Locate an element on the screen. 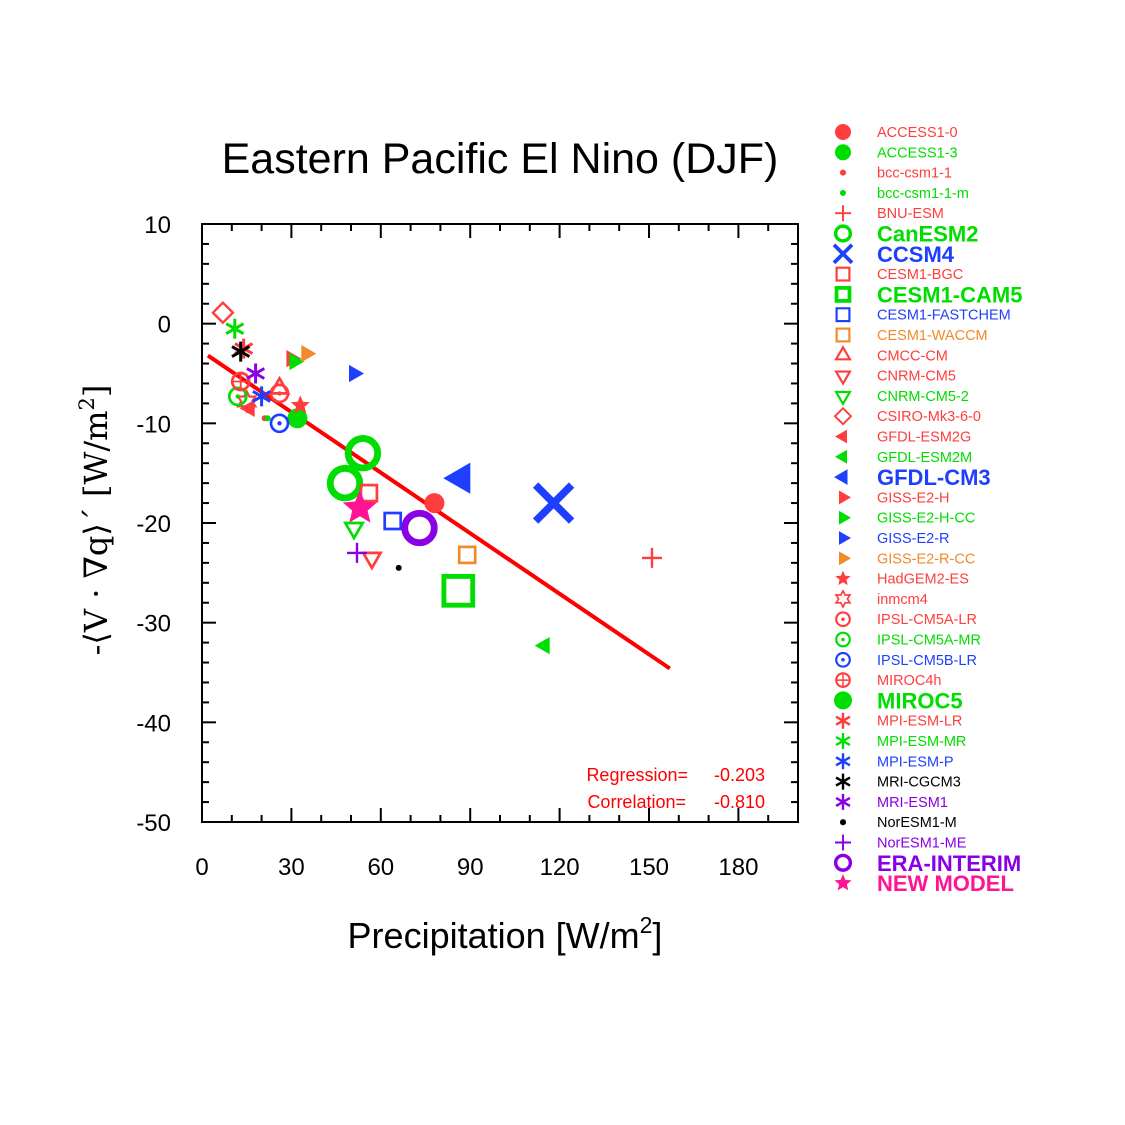  legend-label: MIROC4h is located at coordinates (909, 681).